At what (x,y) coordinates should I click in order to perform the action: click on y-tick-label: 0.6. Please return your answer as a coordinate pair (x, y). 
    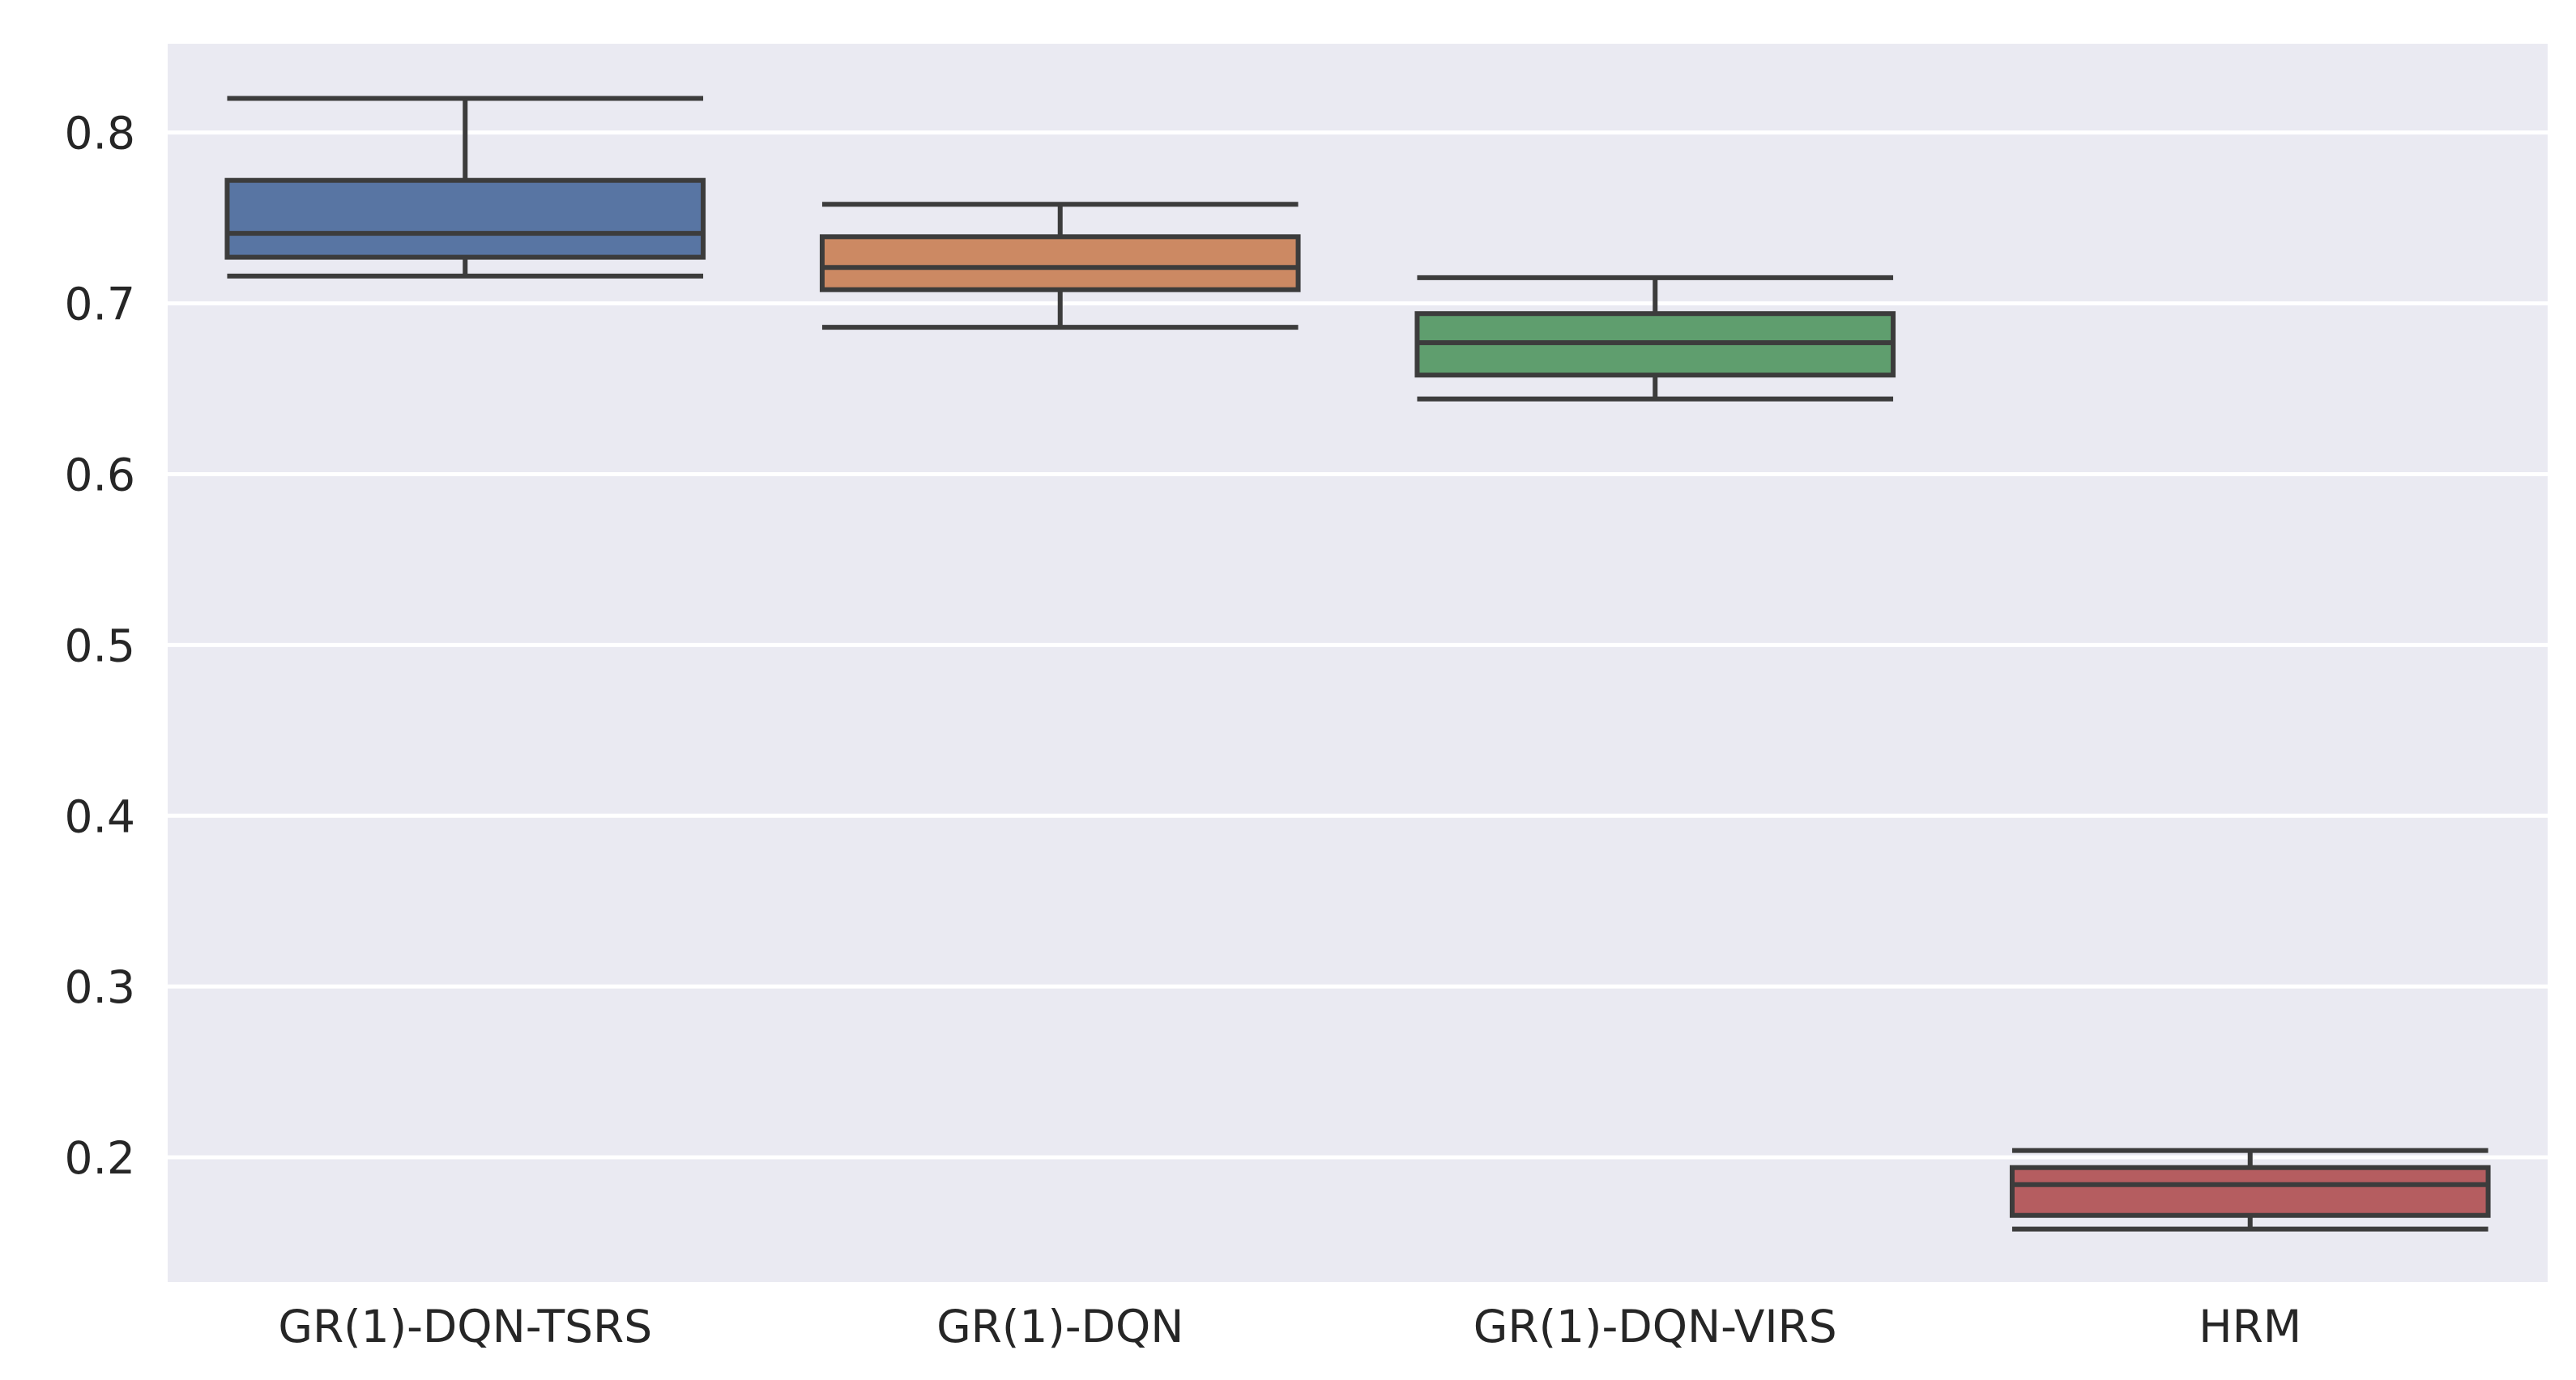
    Looking at the image, I should click on (100, 474).